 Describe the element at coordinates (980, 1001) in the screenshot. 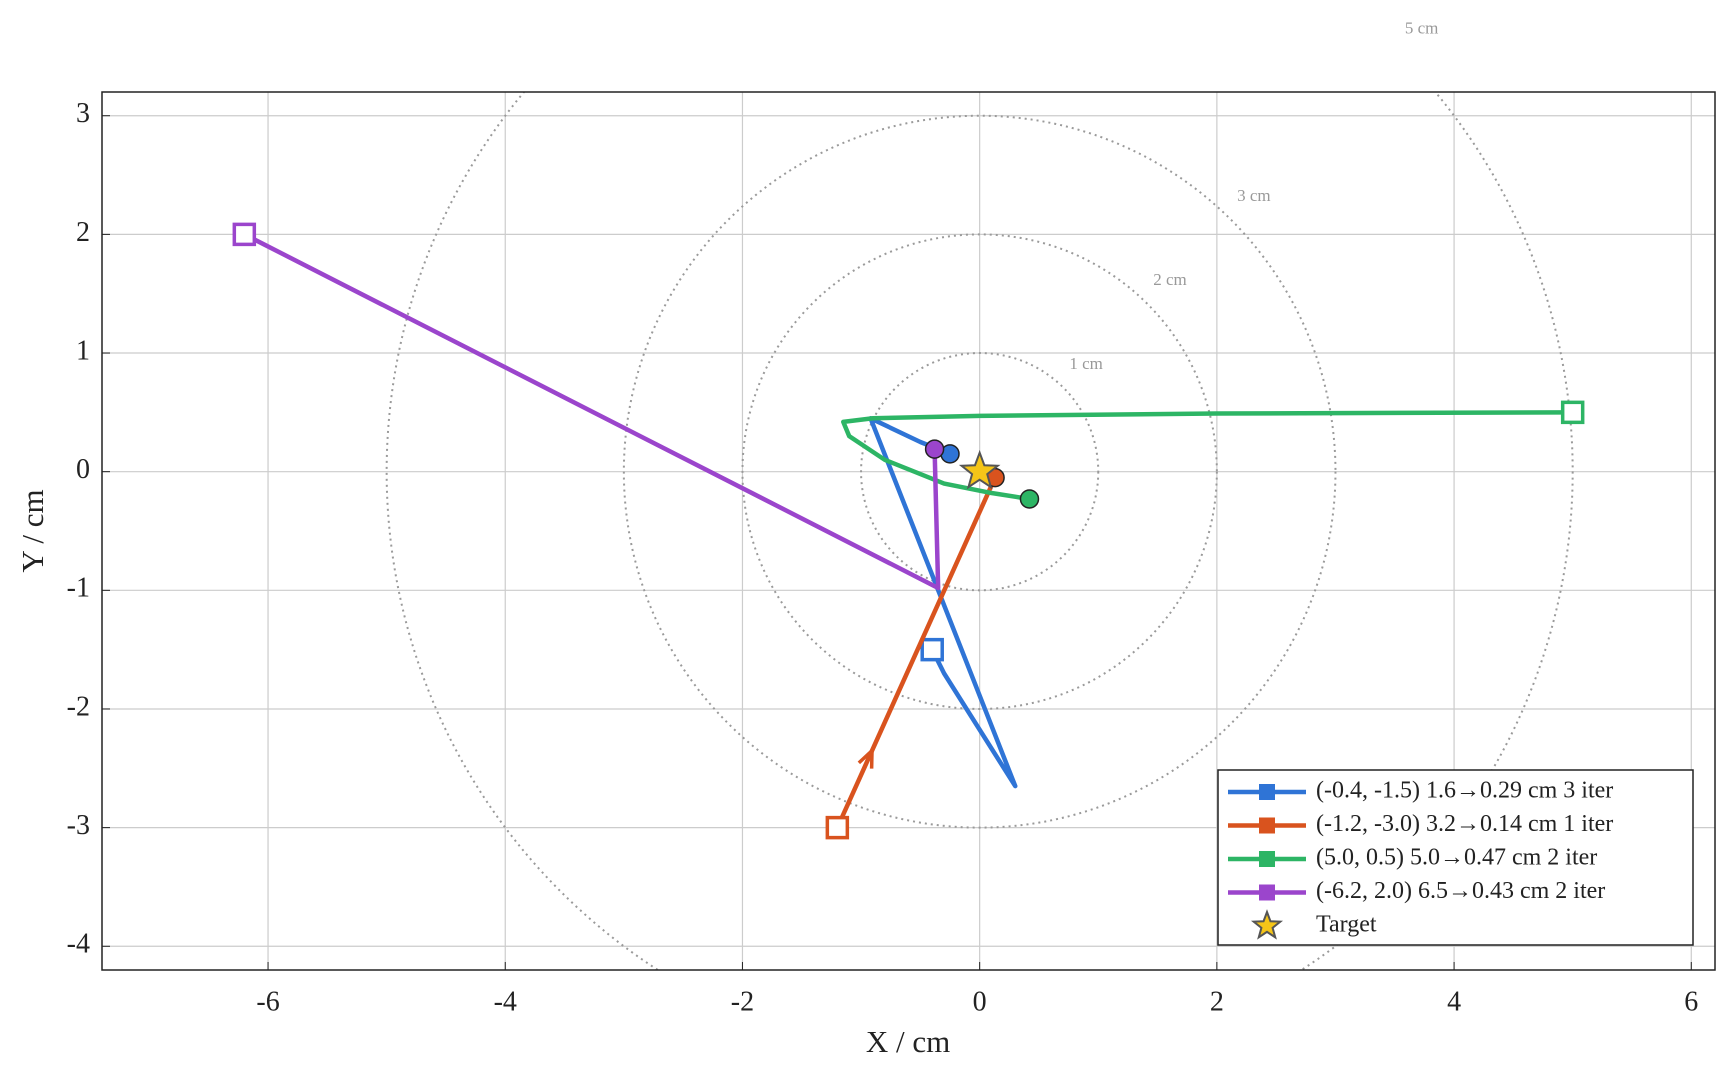

I see `x-tick-label: 0` at that location.